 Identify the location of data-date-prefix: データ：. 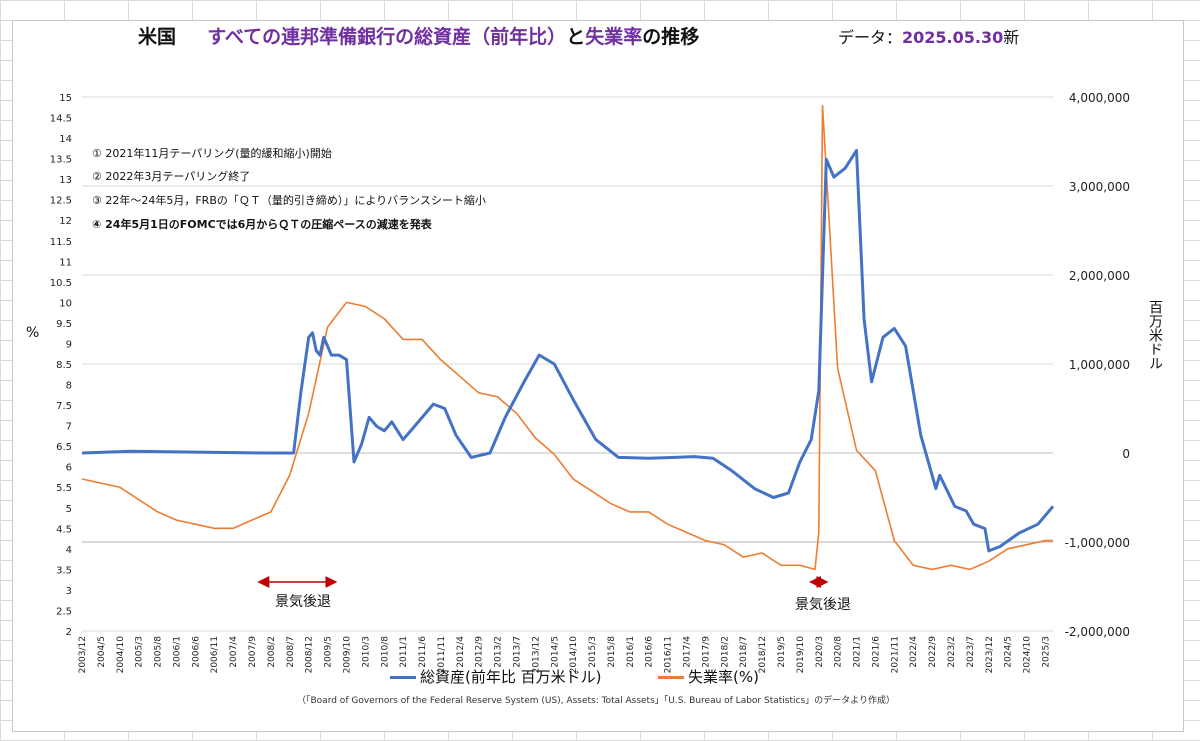
(870, 37).